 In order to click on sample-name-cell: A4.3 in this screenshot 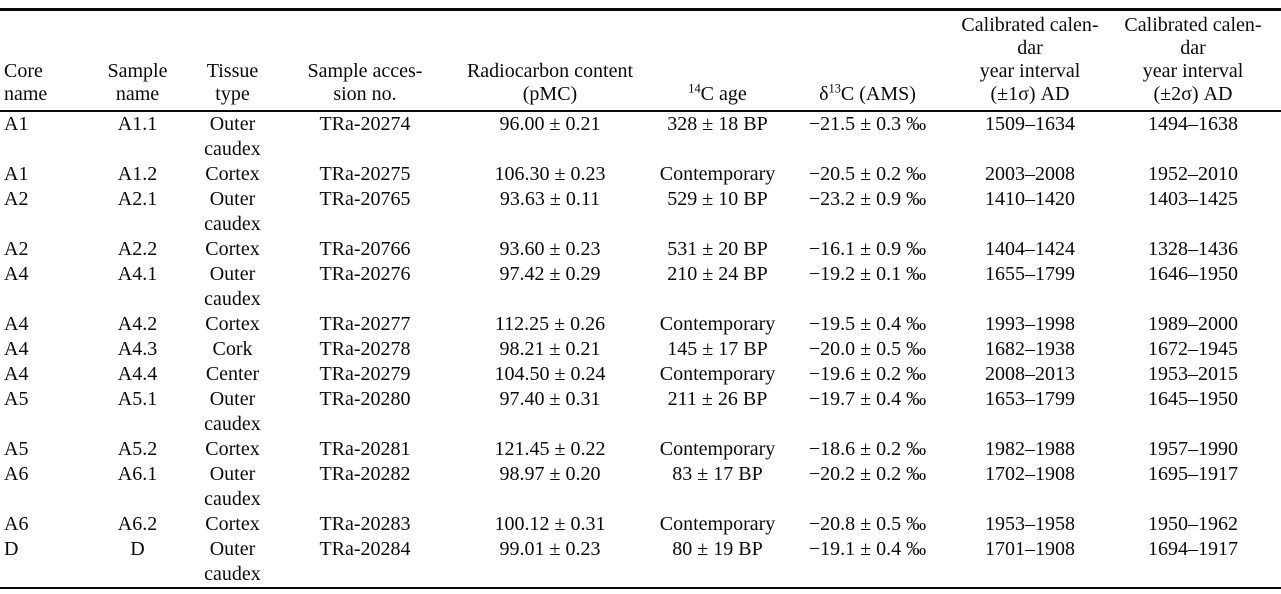, I will do `click(137, 349)`.